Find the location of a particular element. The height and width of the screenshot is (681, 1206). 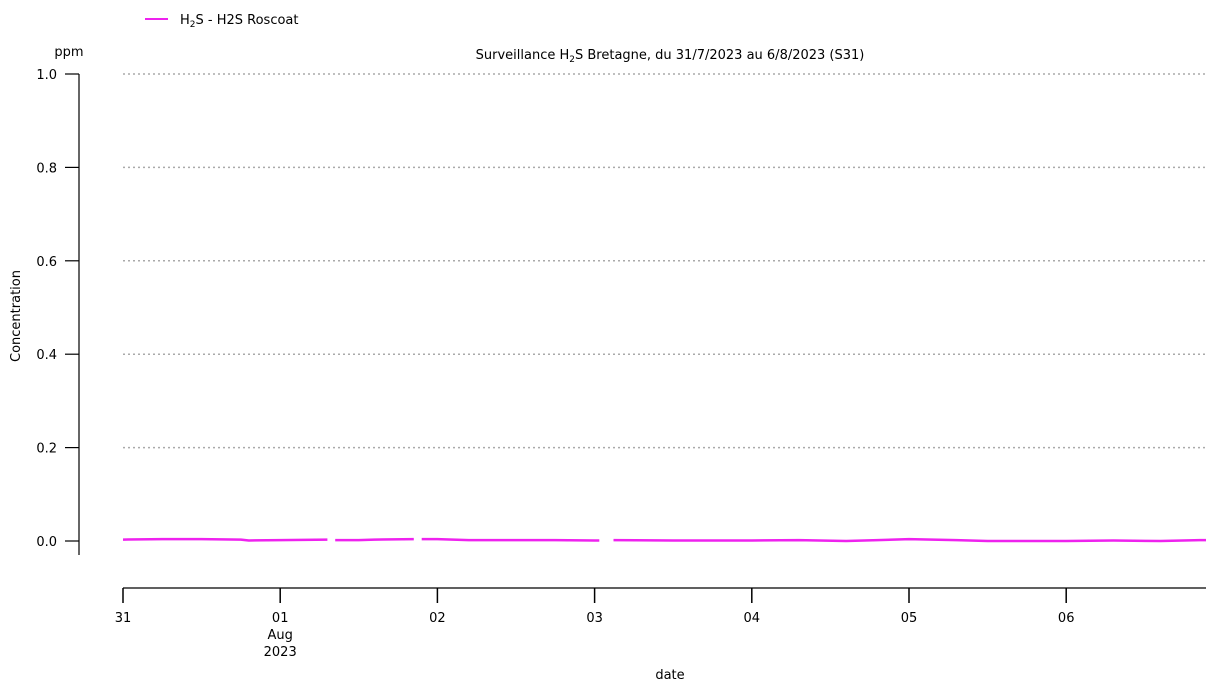

series-layer is located at coordinates (664, 540).